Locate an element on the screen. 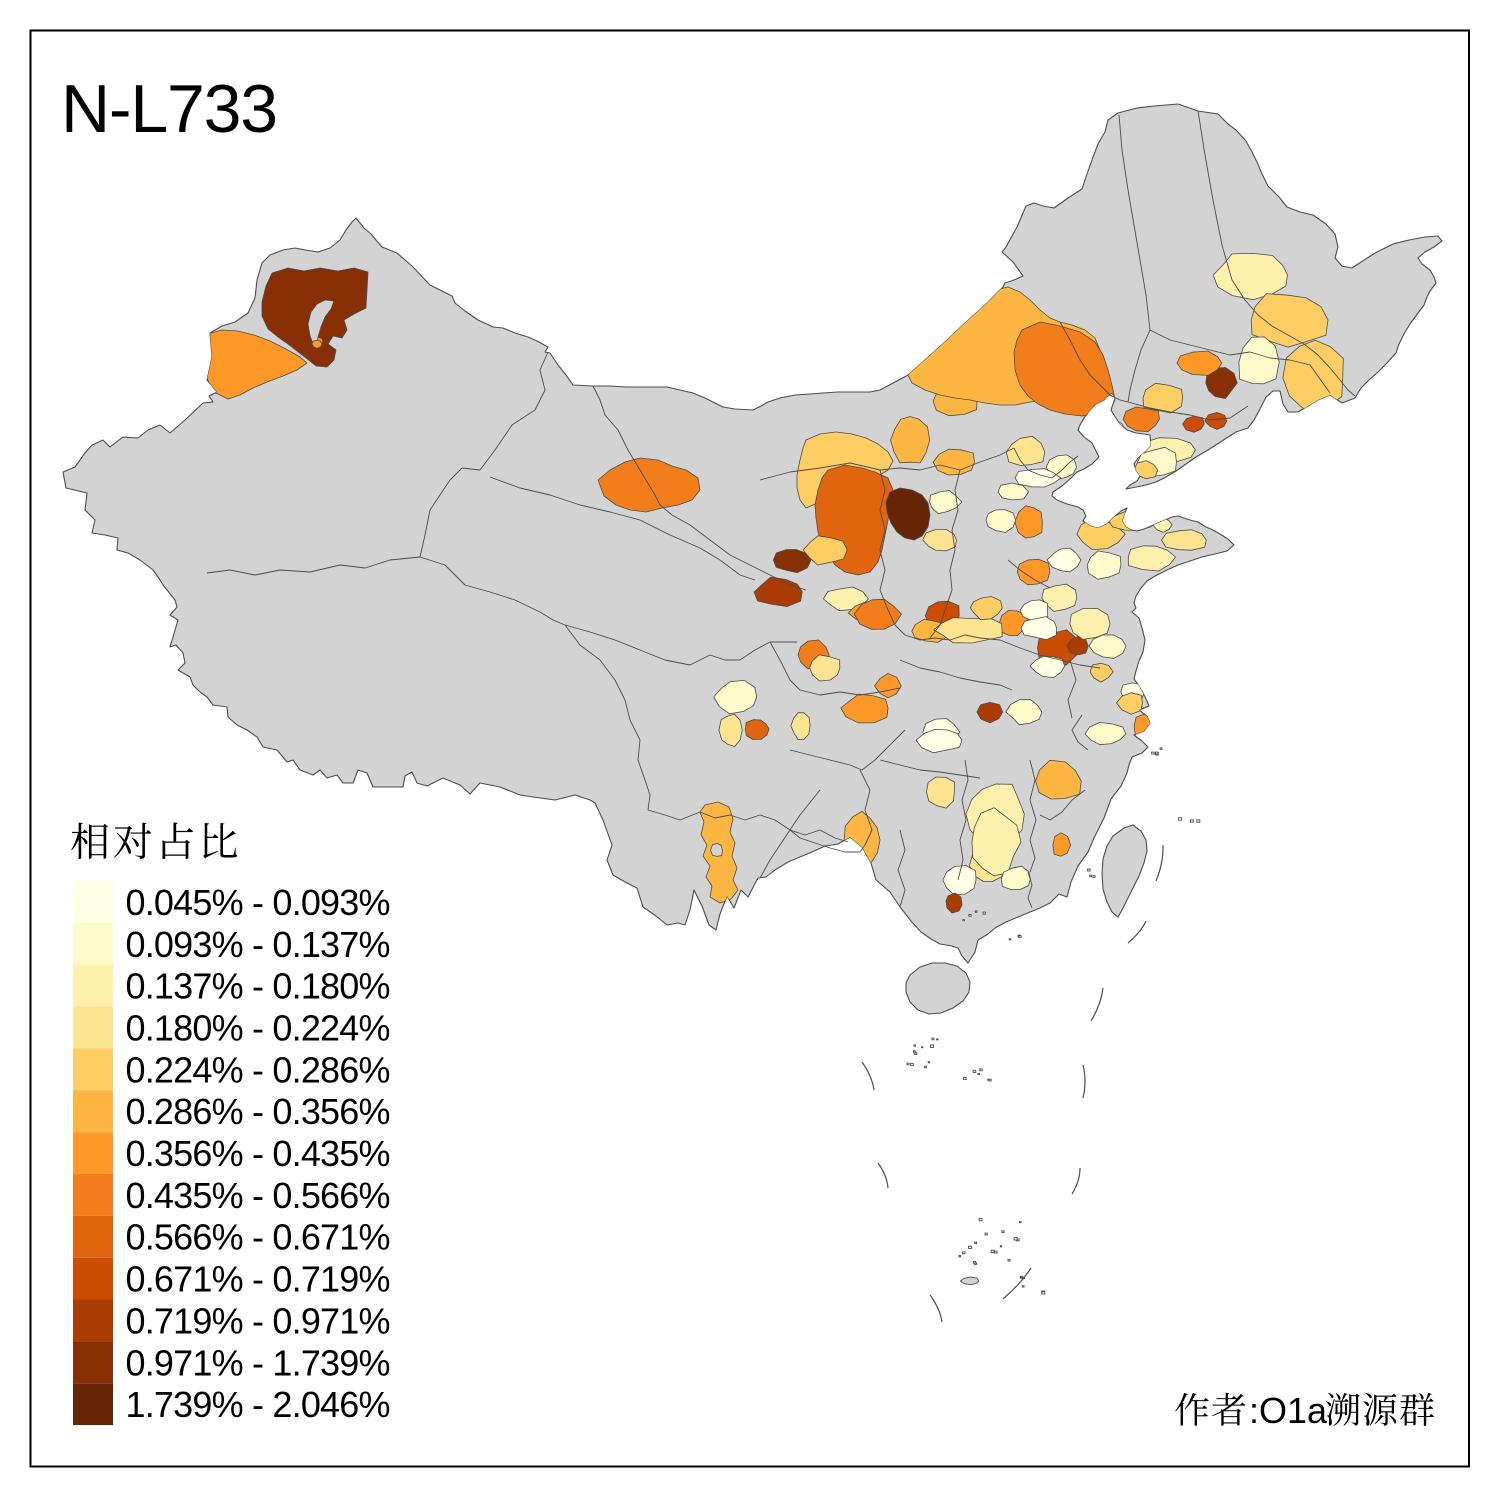 Image resolution: width=1500 pixels, height=1500 pixels. svg-text: 0.045% - 0.093% is located at coordinates (258, 902).